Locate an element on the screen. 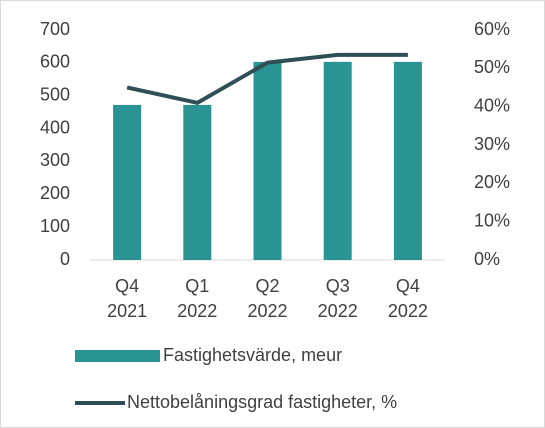 Image resolution: width=545 pixels, height=428 pixels. y2-tick-label: 30% is located at coordinates (492, 144).